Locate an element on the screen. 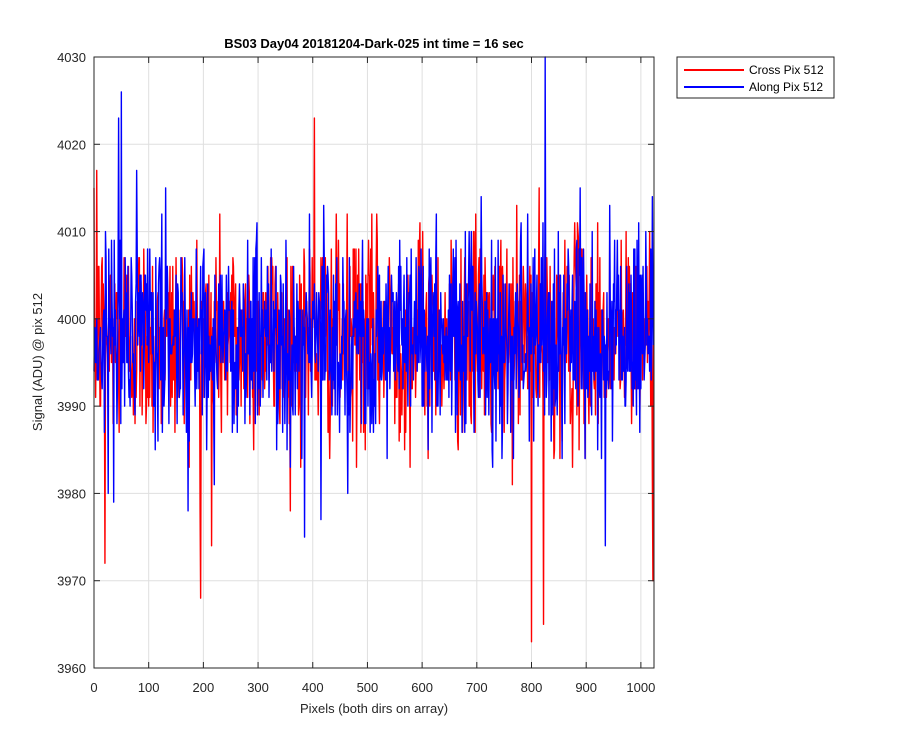 This screenshot has height=750, width=900. legend: Cross Pix 512 Along Pix 512 is located at coordinates (755, 77).